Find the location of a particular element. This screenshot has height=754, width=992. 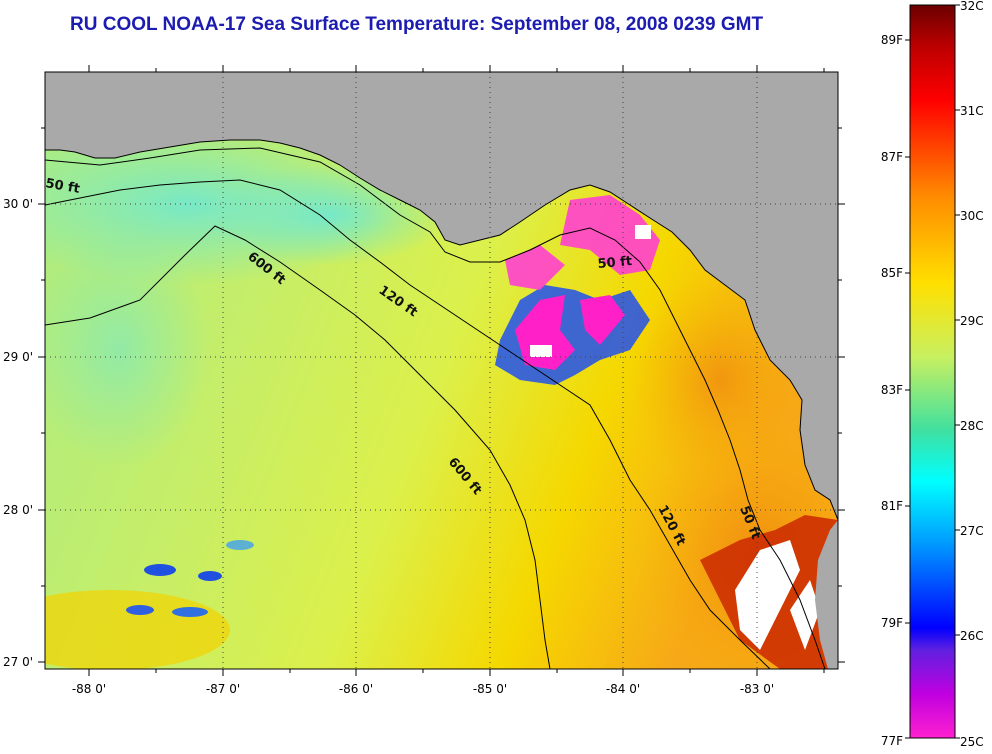

colorbar is located at coordinates (932, 371).